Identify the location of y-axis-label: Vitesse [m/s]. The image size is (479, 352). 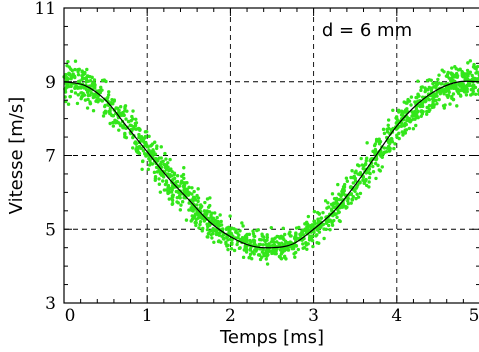
(16, 156).